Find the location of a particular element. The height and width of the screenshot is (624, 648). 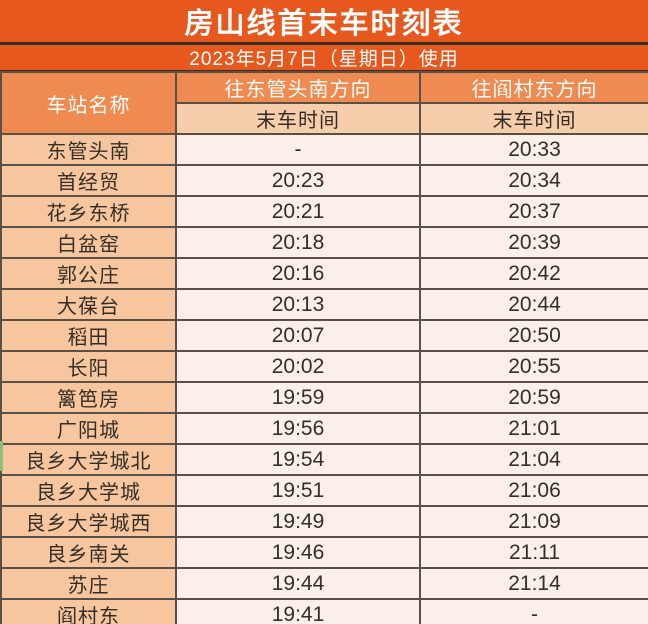

last-train-subheader-dongguantounan: 末车时间 is located at coordinates (298, 118).